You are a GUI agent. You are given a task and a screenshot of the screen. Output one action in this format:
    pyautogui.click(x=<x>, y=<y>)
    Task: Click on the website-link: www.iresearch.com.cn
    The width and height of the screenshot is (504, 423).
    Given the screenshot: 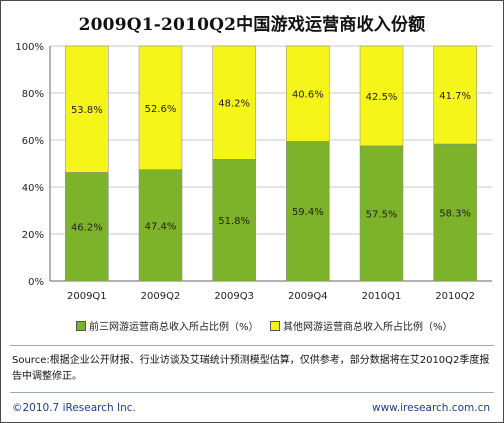 What is the action you would take?
    pyautogui.click(x=430, y=408)
    